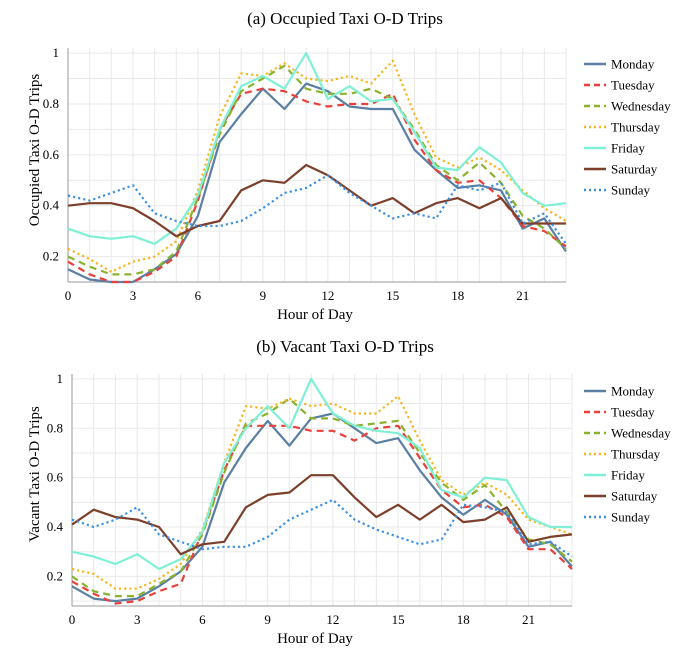 This screenshot has height=653, width=691. Describe the element at coordinates (345, 18) in the screenshot. I see `chart-title: (a) Occupied Taxi O-D Trips` at that location.